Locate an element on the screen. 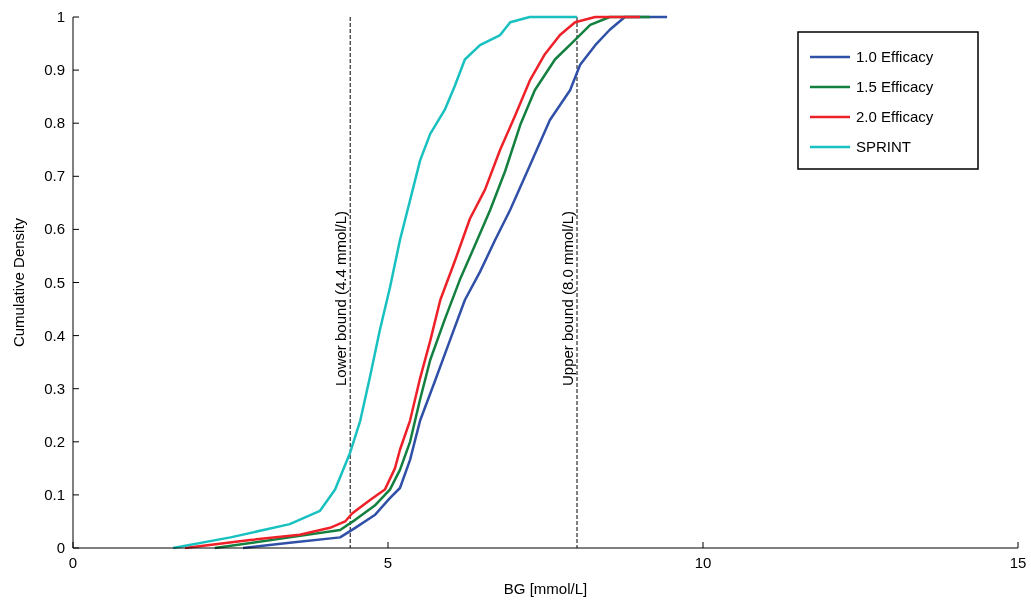 Image resolution: width=1031 pixels, height=602 pixels. legend-label: SPRINT is located at coordinates (884, 146).